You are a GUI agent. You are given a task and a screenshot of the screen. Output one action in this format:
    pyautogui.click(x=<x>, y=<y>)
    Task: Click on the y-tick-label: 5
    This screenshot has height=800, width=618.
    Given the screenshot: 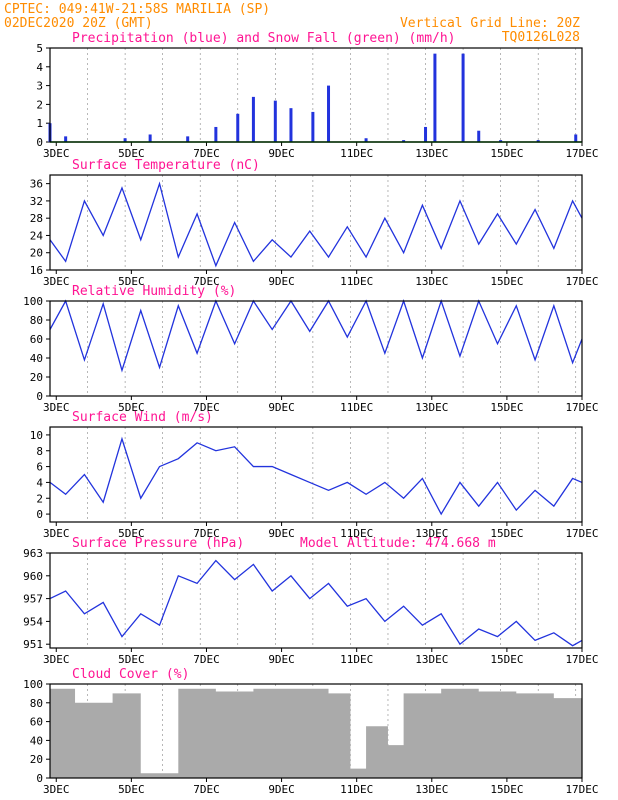 What is the action you would take?
    pyautogui.click(x=39, y=48)
    